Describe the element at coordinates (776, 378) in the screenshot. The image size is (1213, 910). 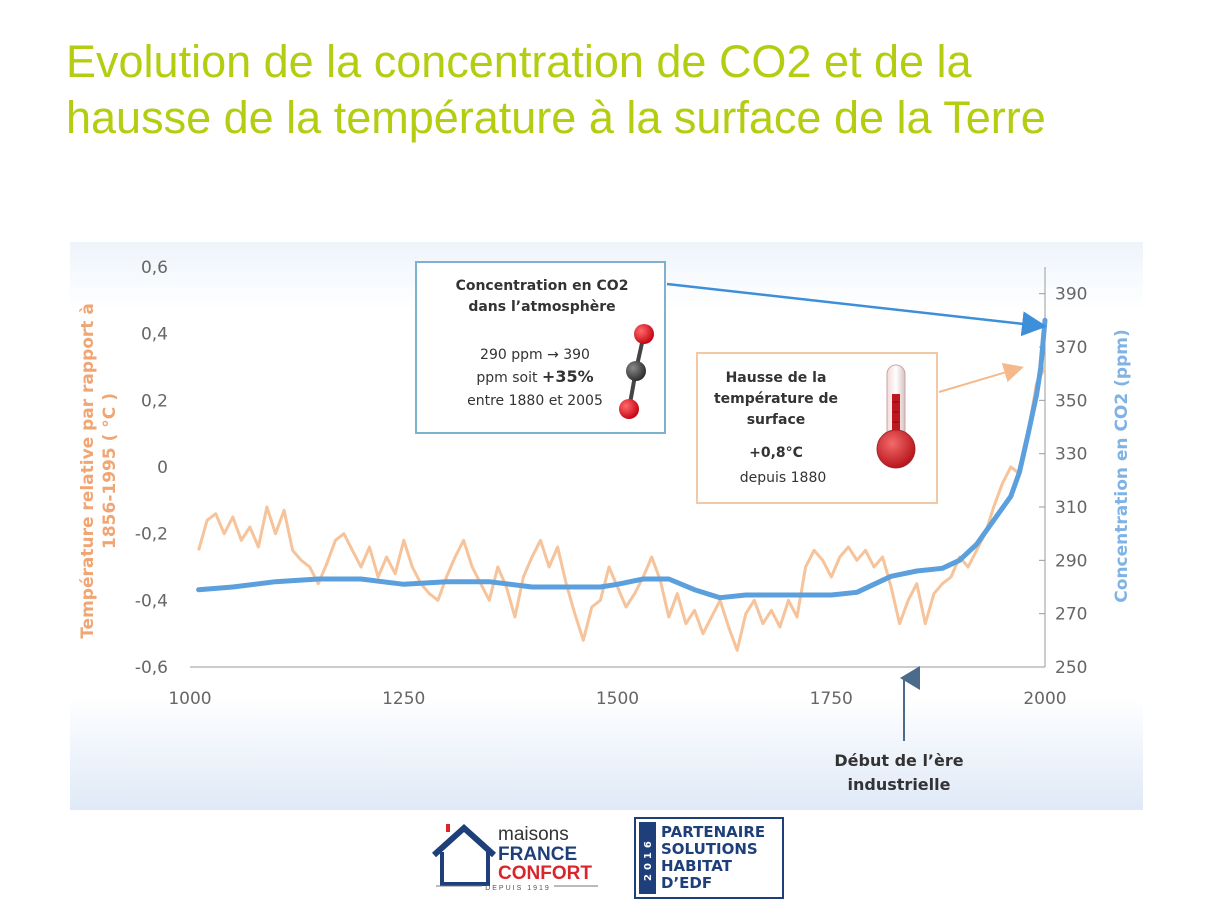
I see `temp-box-title-line1: Hausse de la` at that location.